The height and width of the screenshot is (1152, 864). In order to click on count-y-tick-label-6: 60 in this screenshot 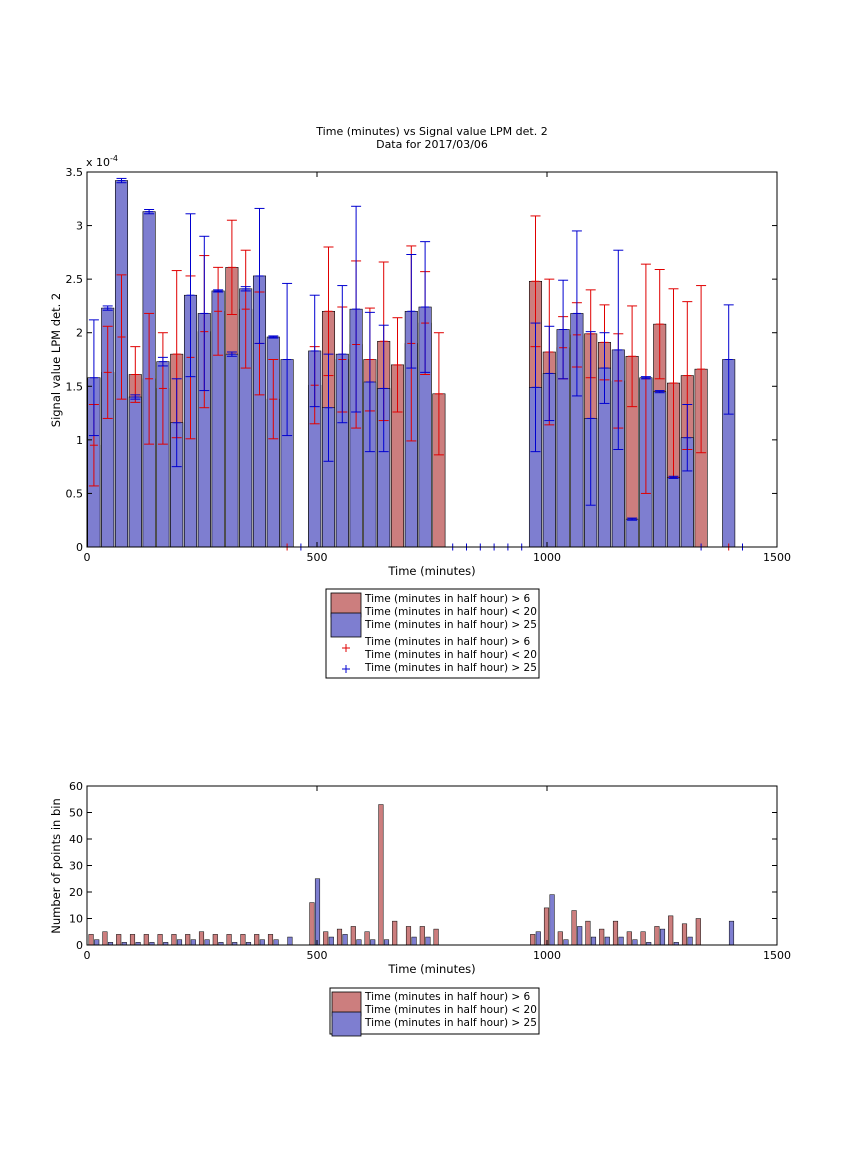, I will do `click(76, 786)`.